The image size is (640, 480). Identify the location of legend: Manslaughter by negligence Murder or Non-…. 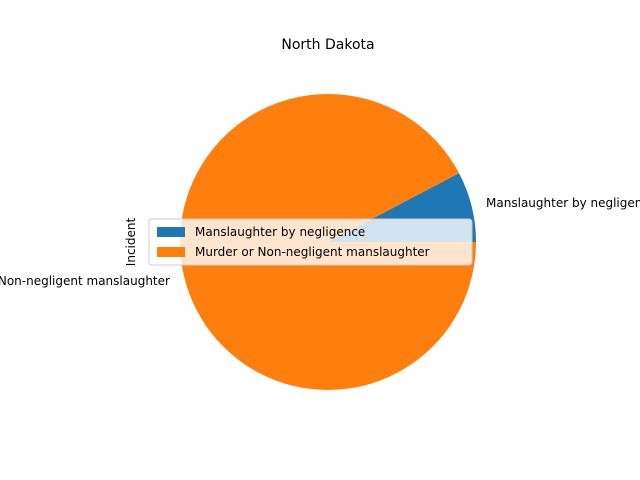
(310, 242).